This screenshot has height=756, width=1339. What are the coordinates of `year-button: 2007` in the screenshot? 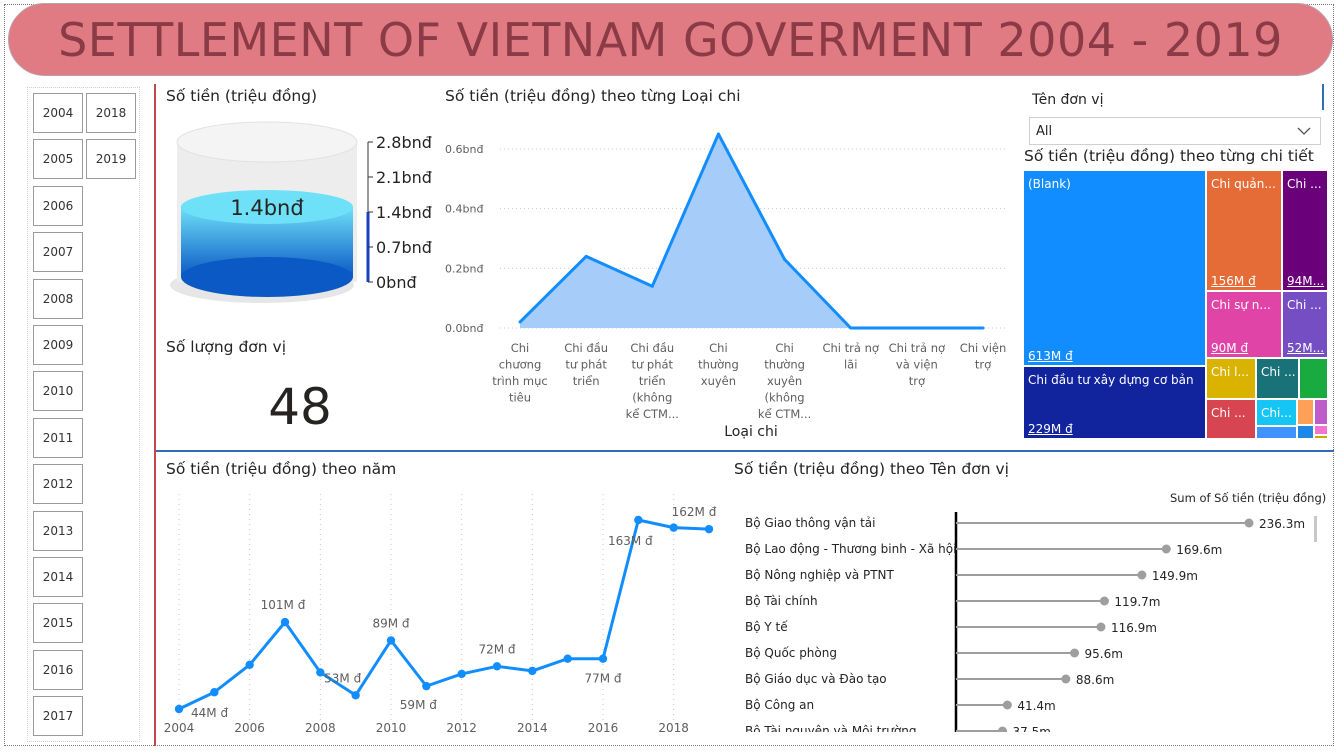 It's located at (58, 252).